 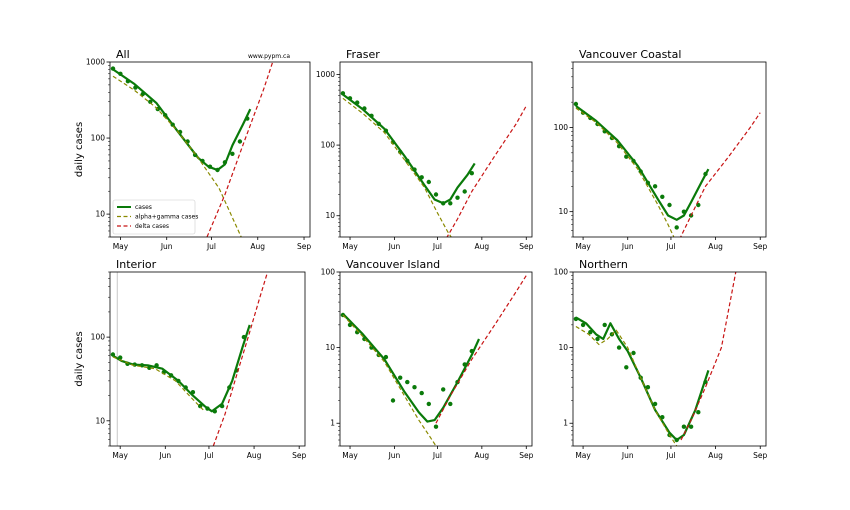 What do you see at coordinates (152, 226) in the screenshot?
I see `legend-label: delta cases` at bounding box center [152, 226].